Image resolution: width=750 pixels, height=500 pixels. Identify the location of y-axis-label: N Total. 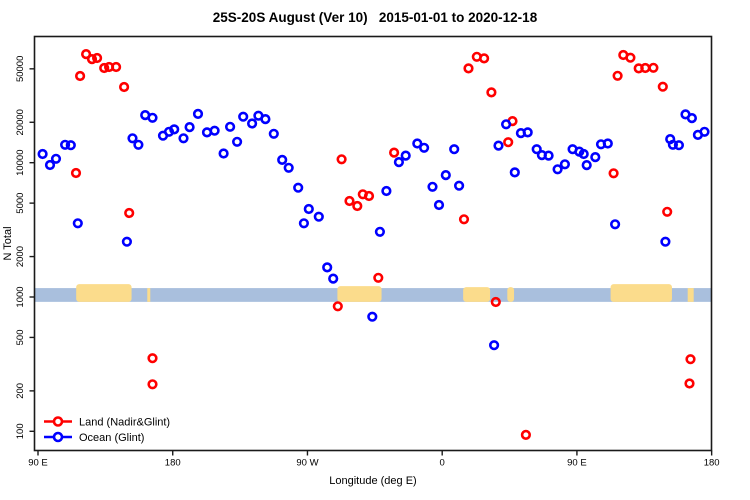
(8, 243).